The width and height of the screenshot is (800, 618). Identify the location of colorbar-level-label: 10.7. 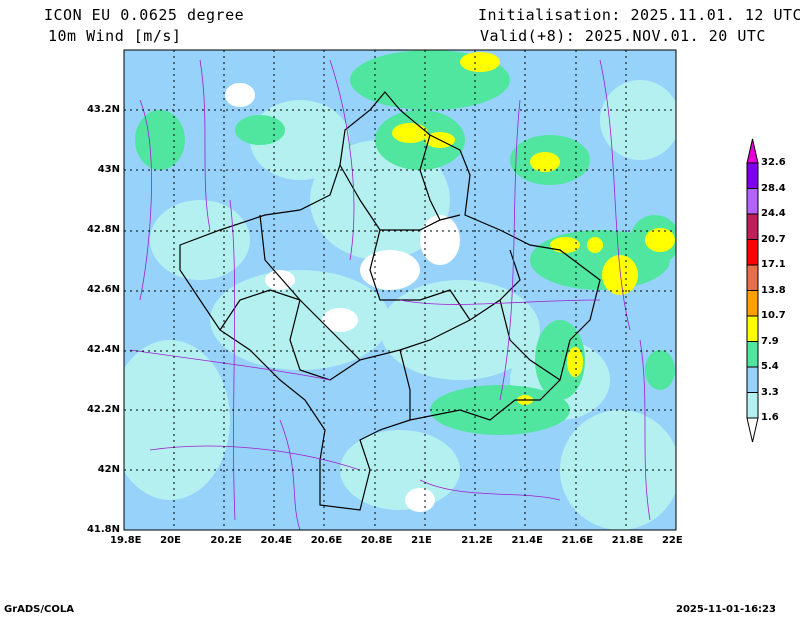
(773, 315).